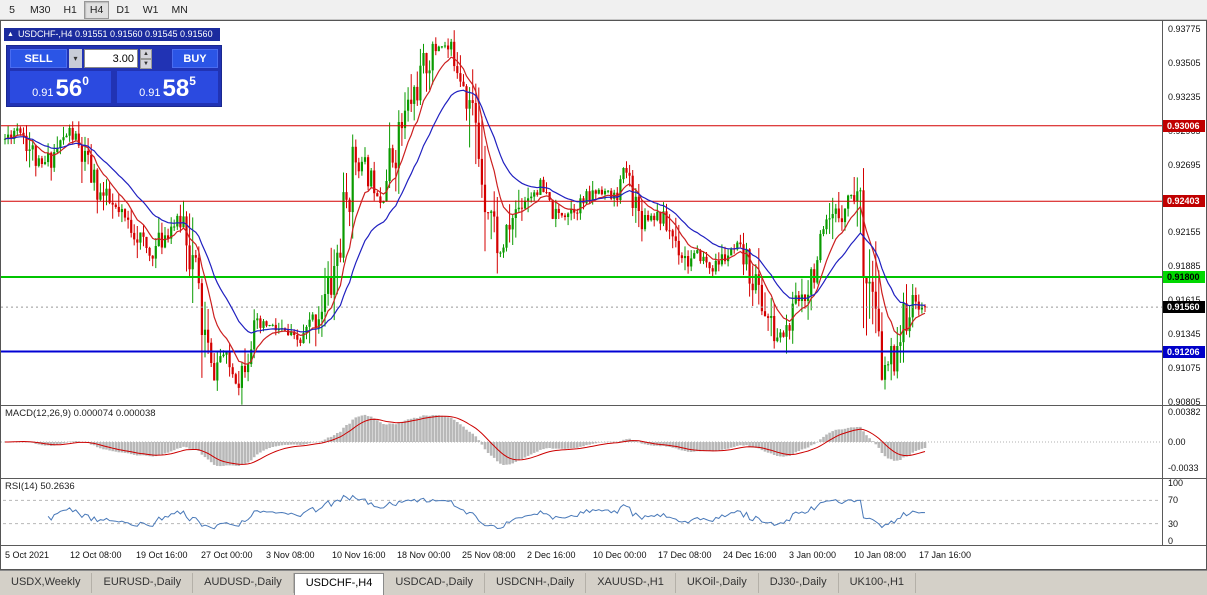 The width and height of the screenshot is (1207, 595). What do you see at coordinates (799, 583) in the screenshot?
I see `tab-dj30-daily: DJ30-,Daily` at bounding box center [799, 583].